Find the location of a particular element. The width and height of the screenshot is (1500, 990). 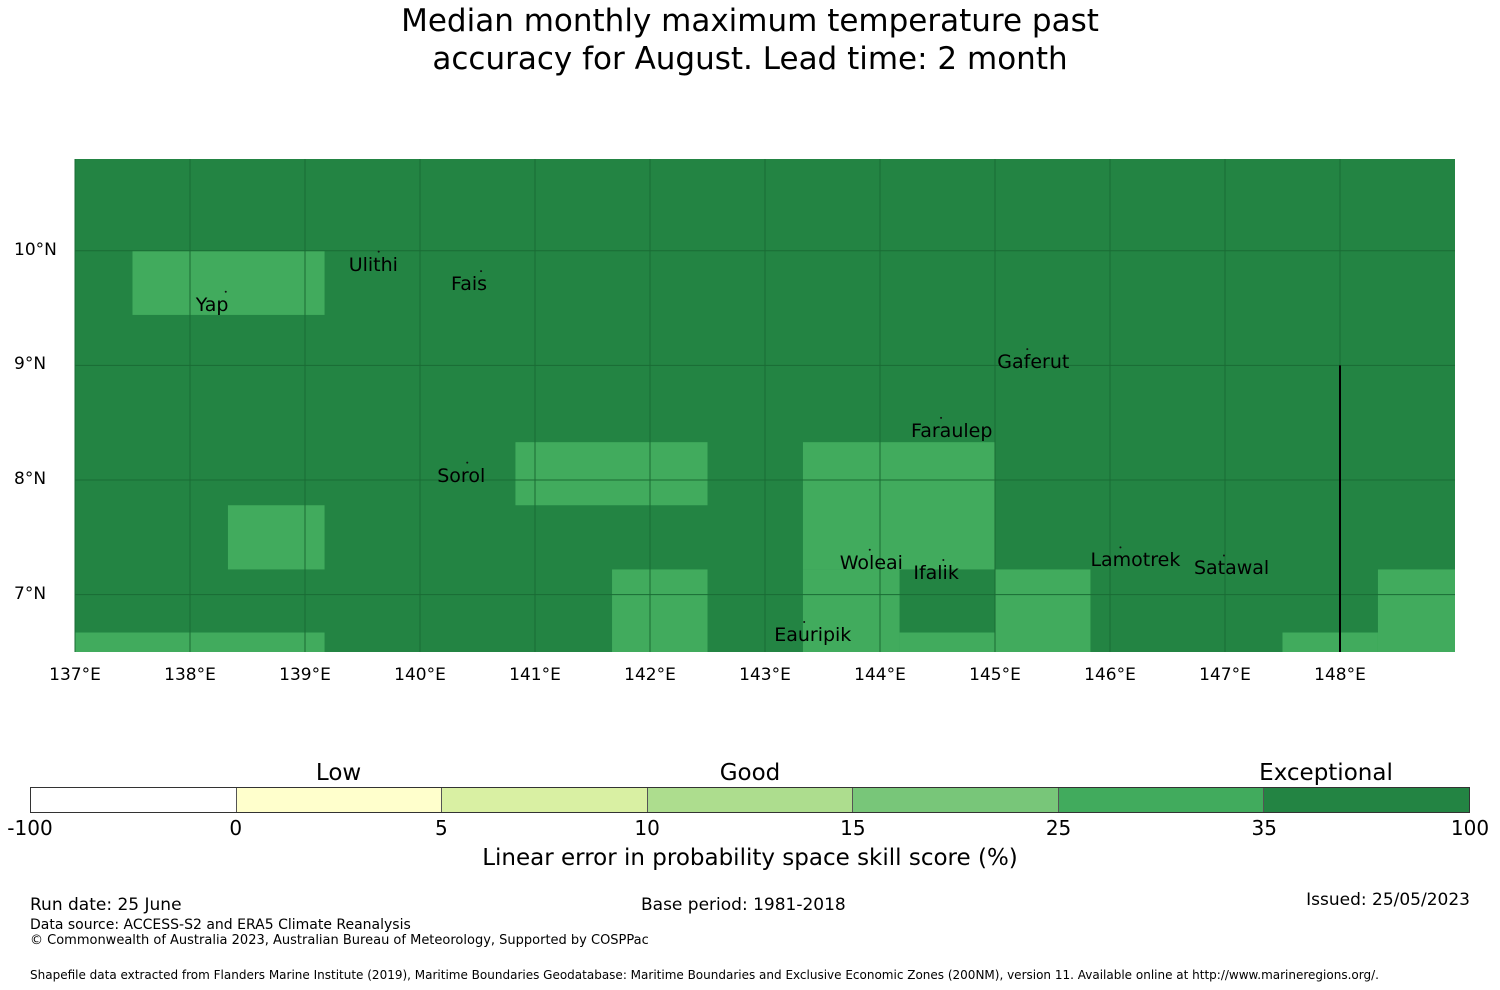

title-line-2: accuracy for August. Lead time: 2 month is located at coordinates (750, 59).